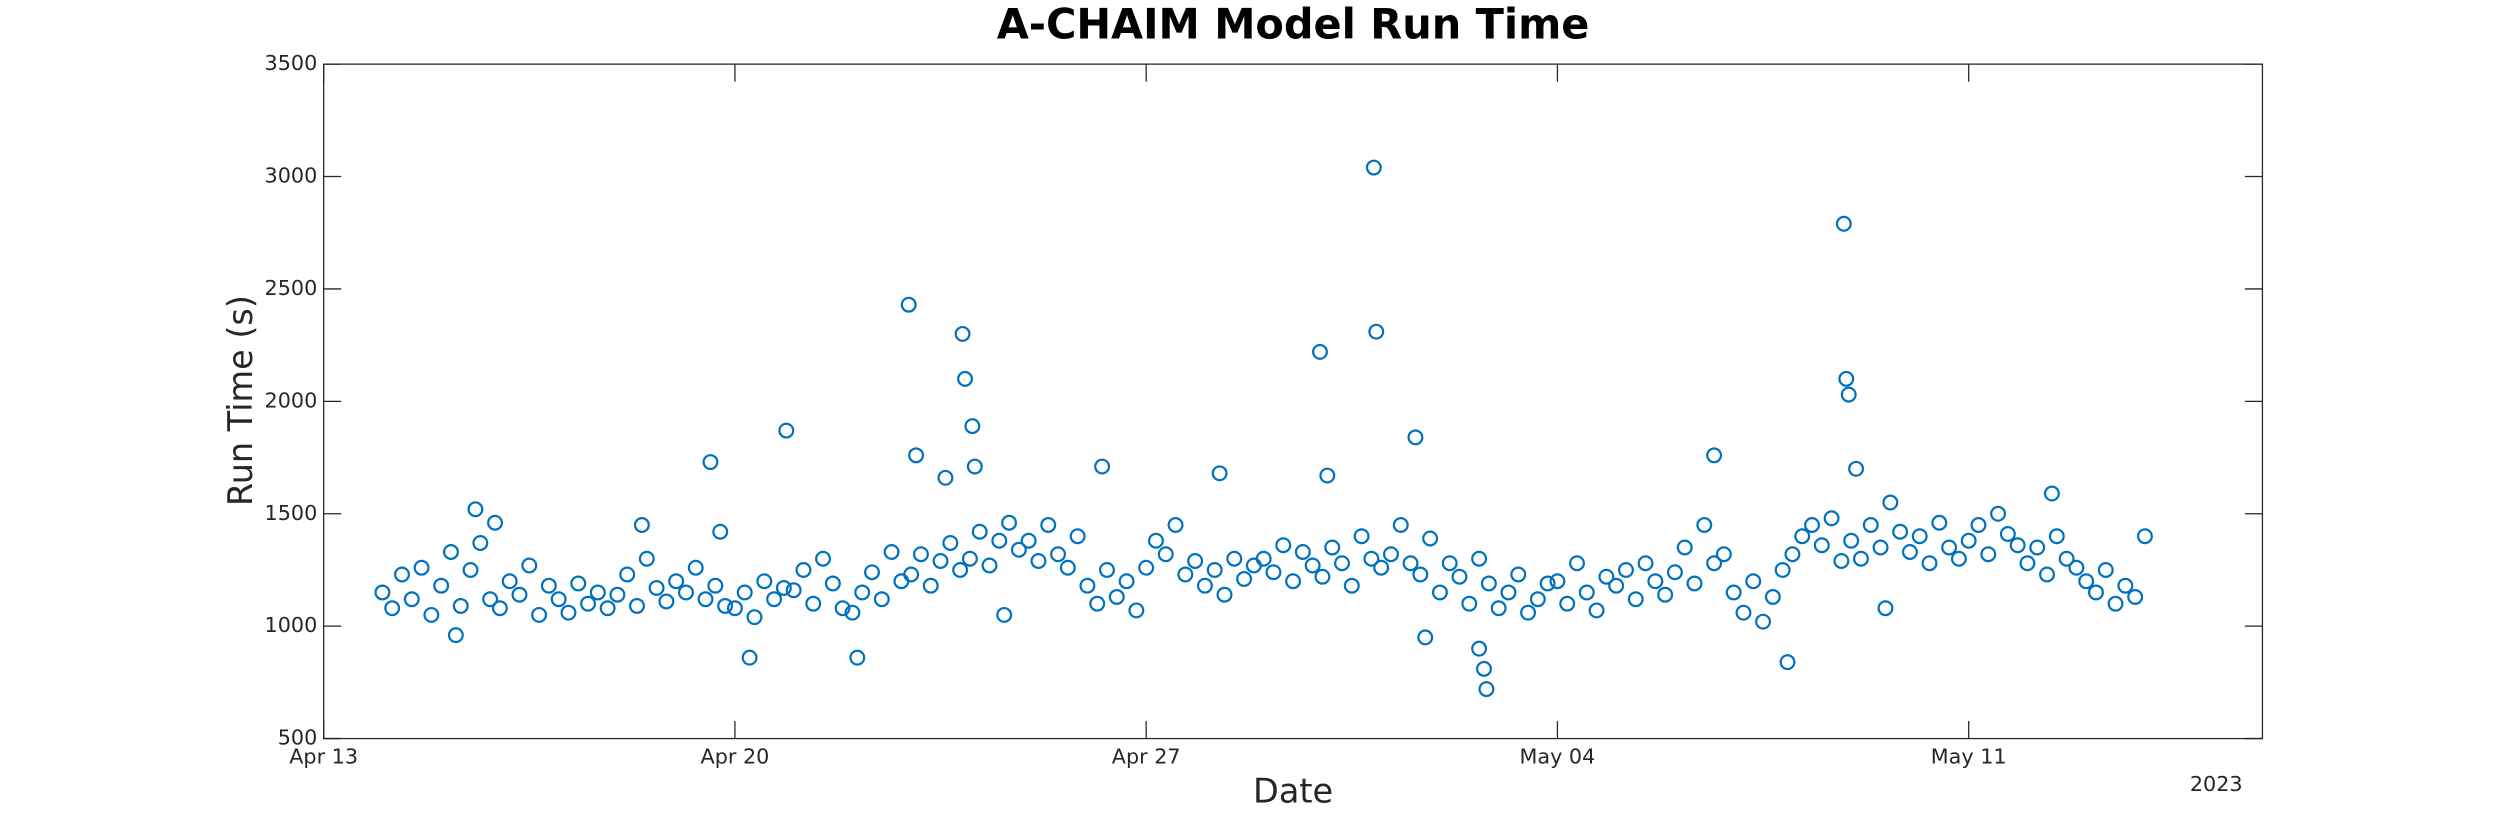  What do you see at coordinates (323, 757) in the screenshot?
I see `x-tick-label: Apr 13` at bounding box center [323, 757].